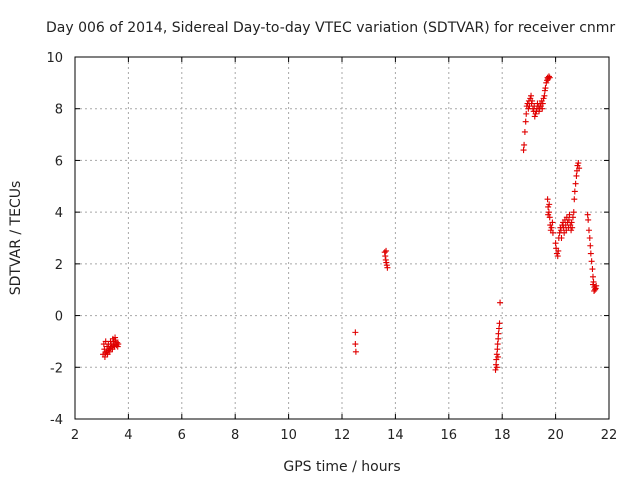 The width and height of the screenshot is (640, 480). Describe the element at coordinates (54, 58) in the screenshot. I see `y-tick-label: 10` at that location.